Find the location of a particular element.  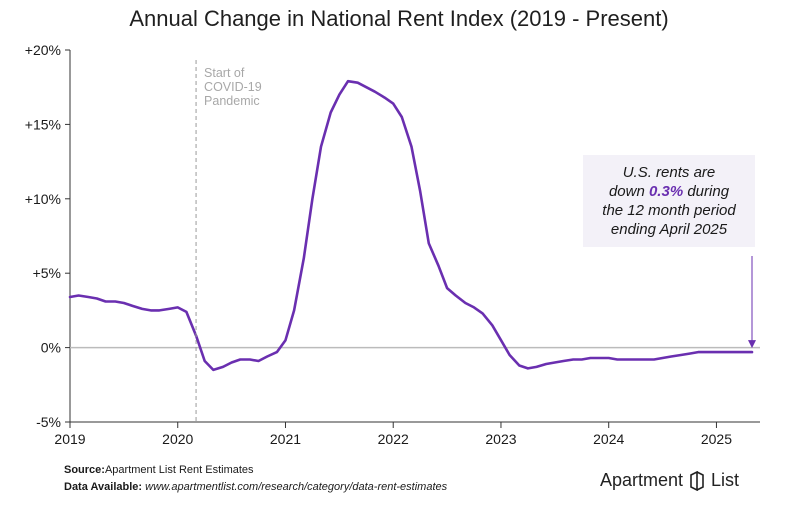

covid-label: Pandemic is located at coordinates (232, 101).